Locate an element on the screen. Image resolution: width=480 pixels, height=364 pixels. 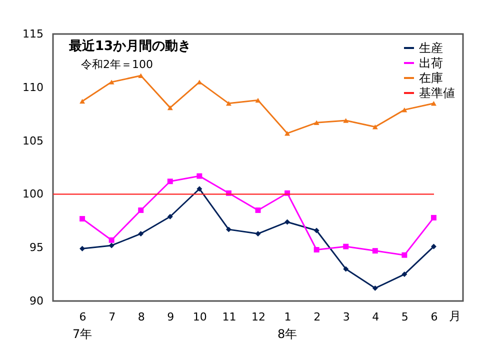
y-tick-label: 100 is located at coordinates (33, 194).